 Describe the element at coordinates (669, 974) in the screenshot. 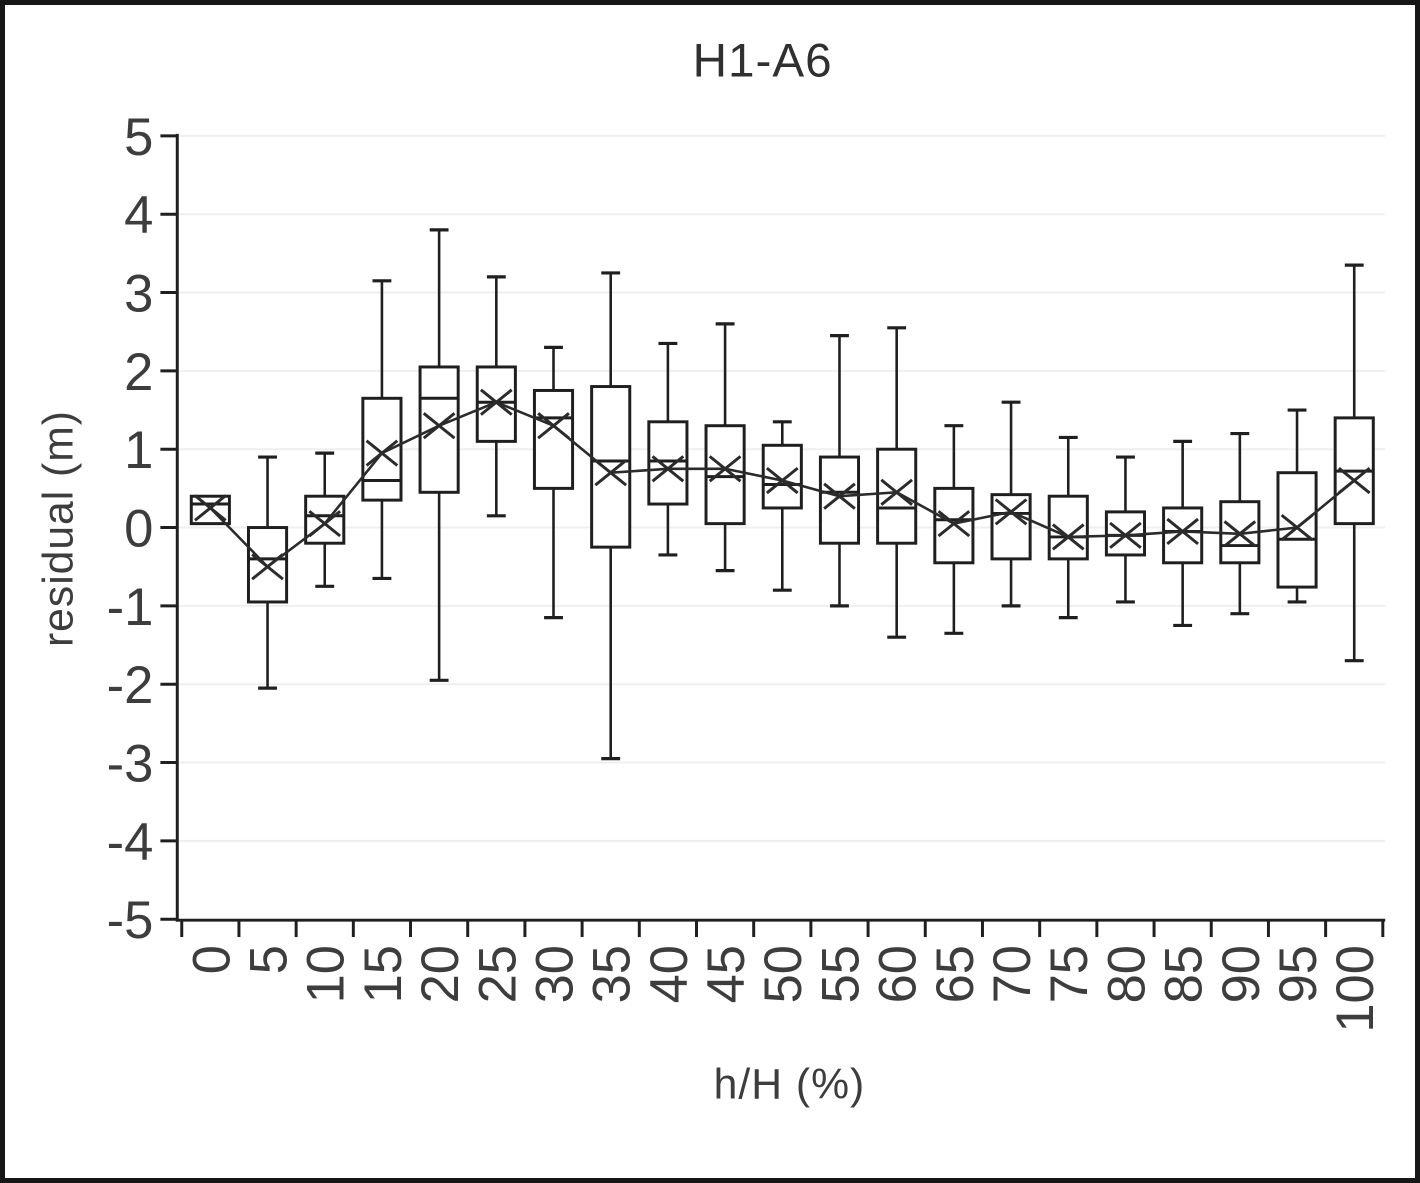

I see `x-tick-label: 40` at that location.